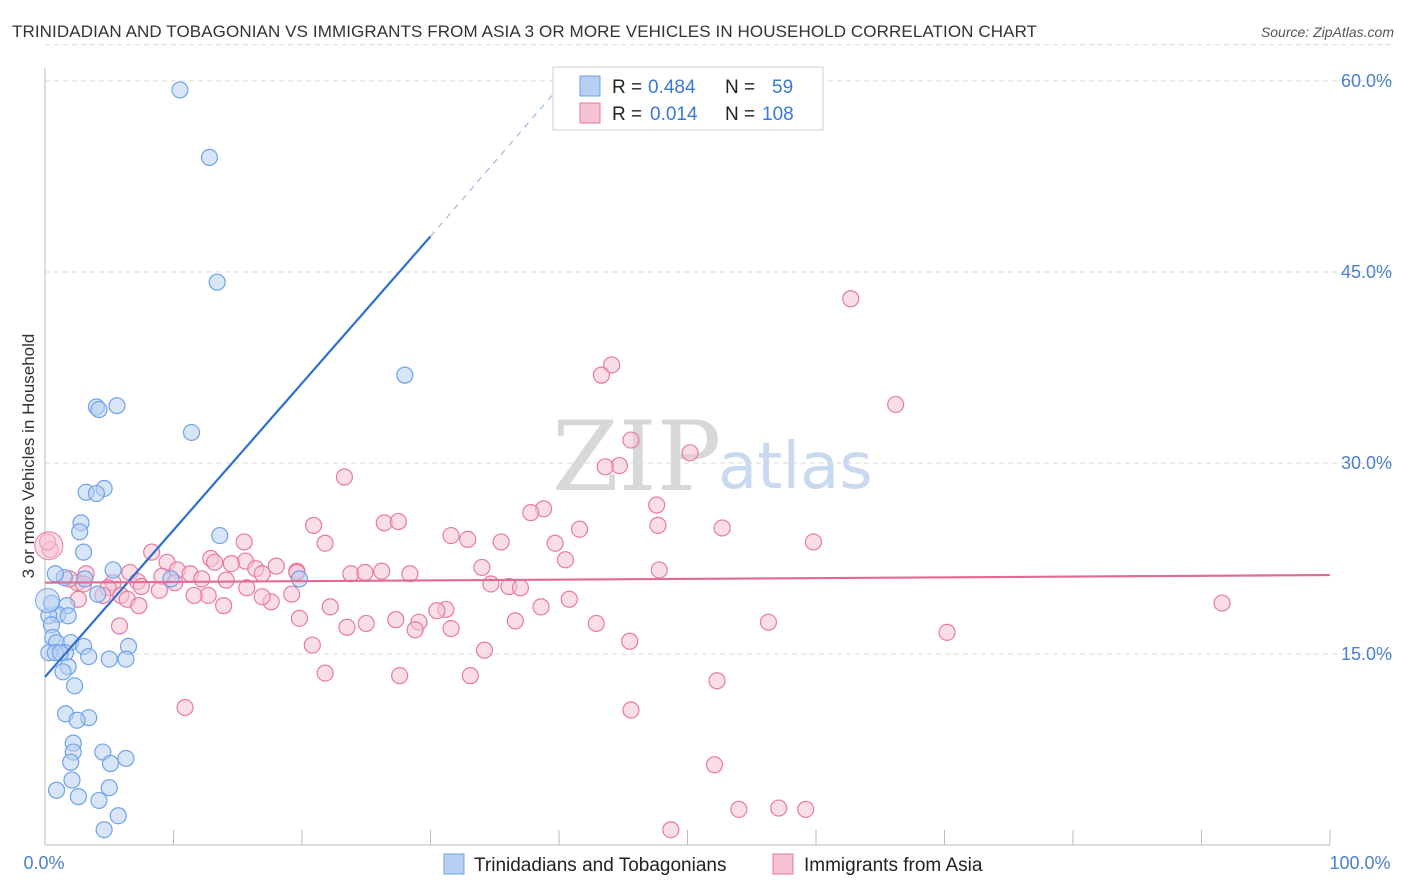 The height and width of the screenshot is (892, 1406). What do you see at coordinates (740, 87) in the screenshot?
I see `legend-n-label-1: N =` at bounding box center [740, 87].